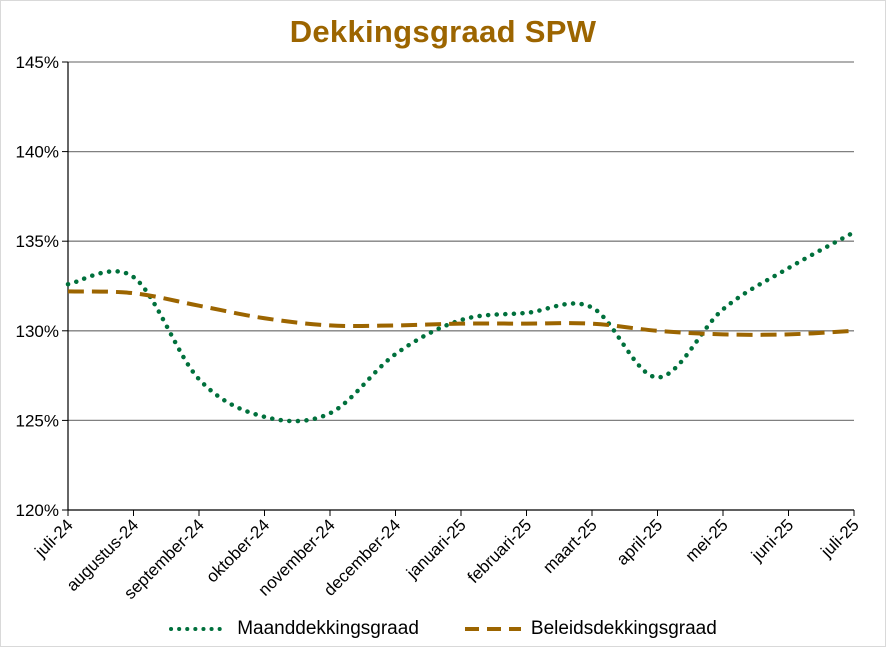  I want to click on x-tick-label: juni-25, so click(772, 540).